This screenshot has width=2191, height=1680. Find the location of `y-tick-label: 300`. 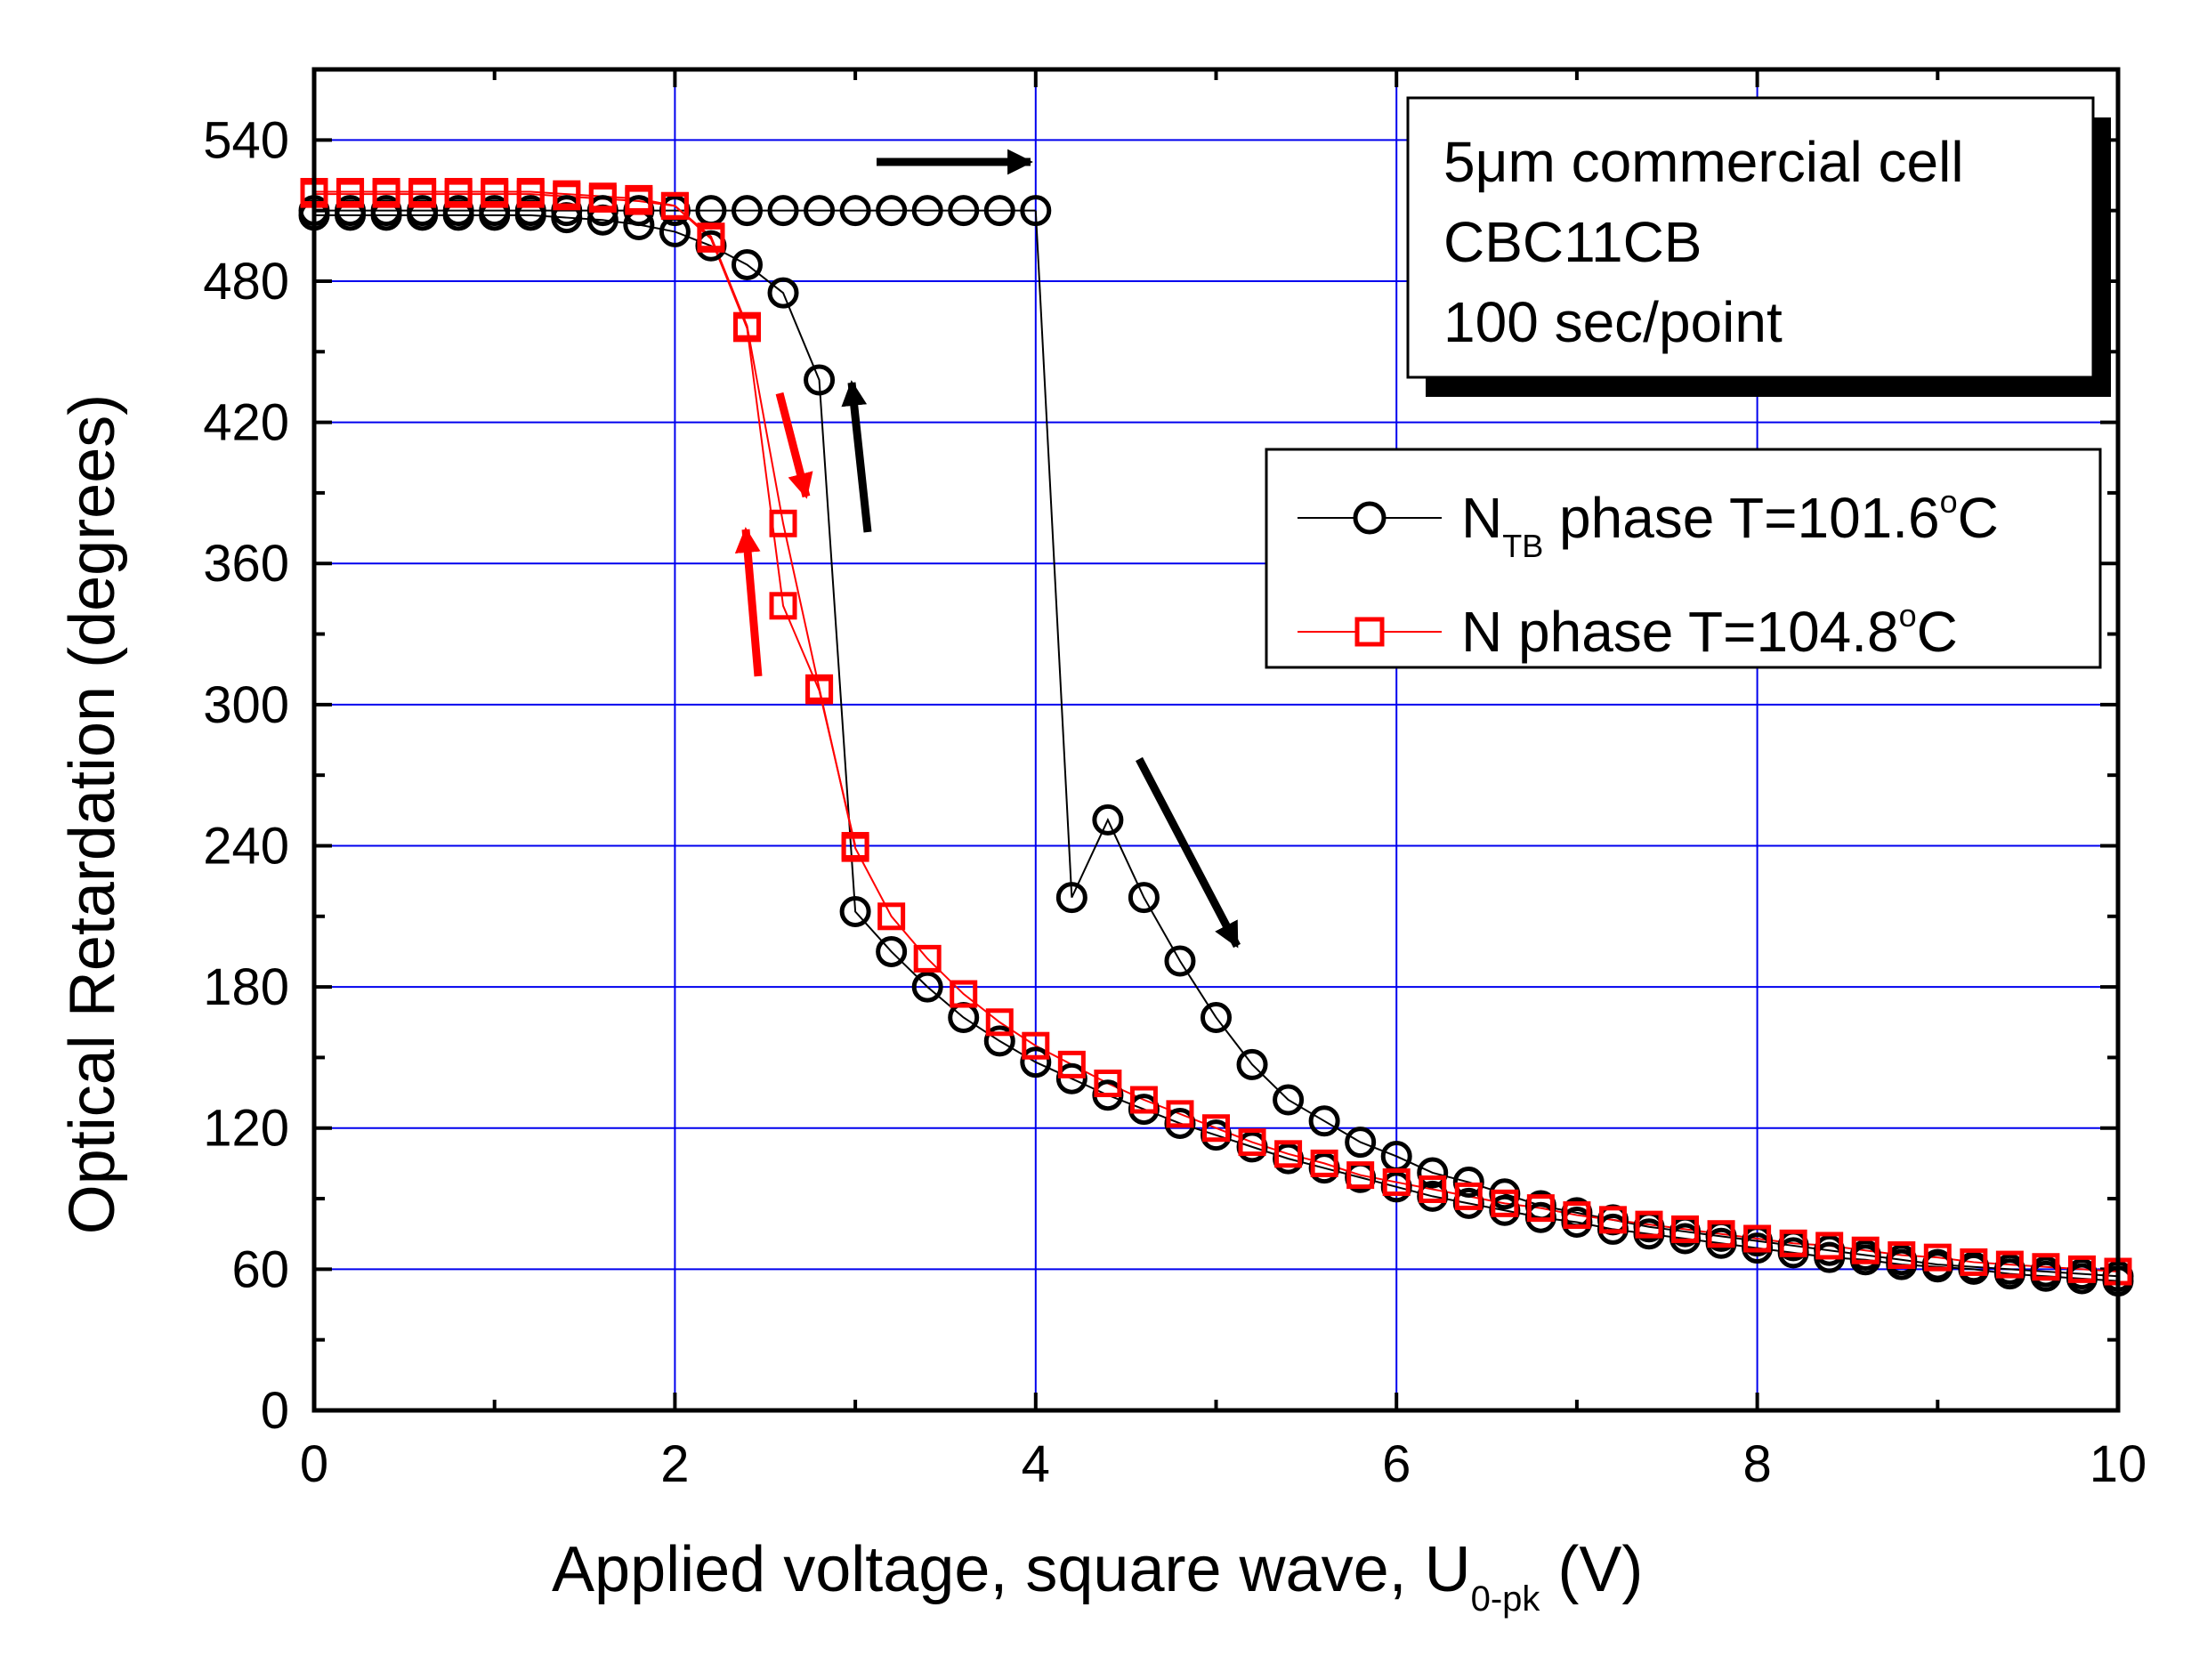

y-tick-label: 300 is located at coordinates (246, 705).